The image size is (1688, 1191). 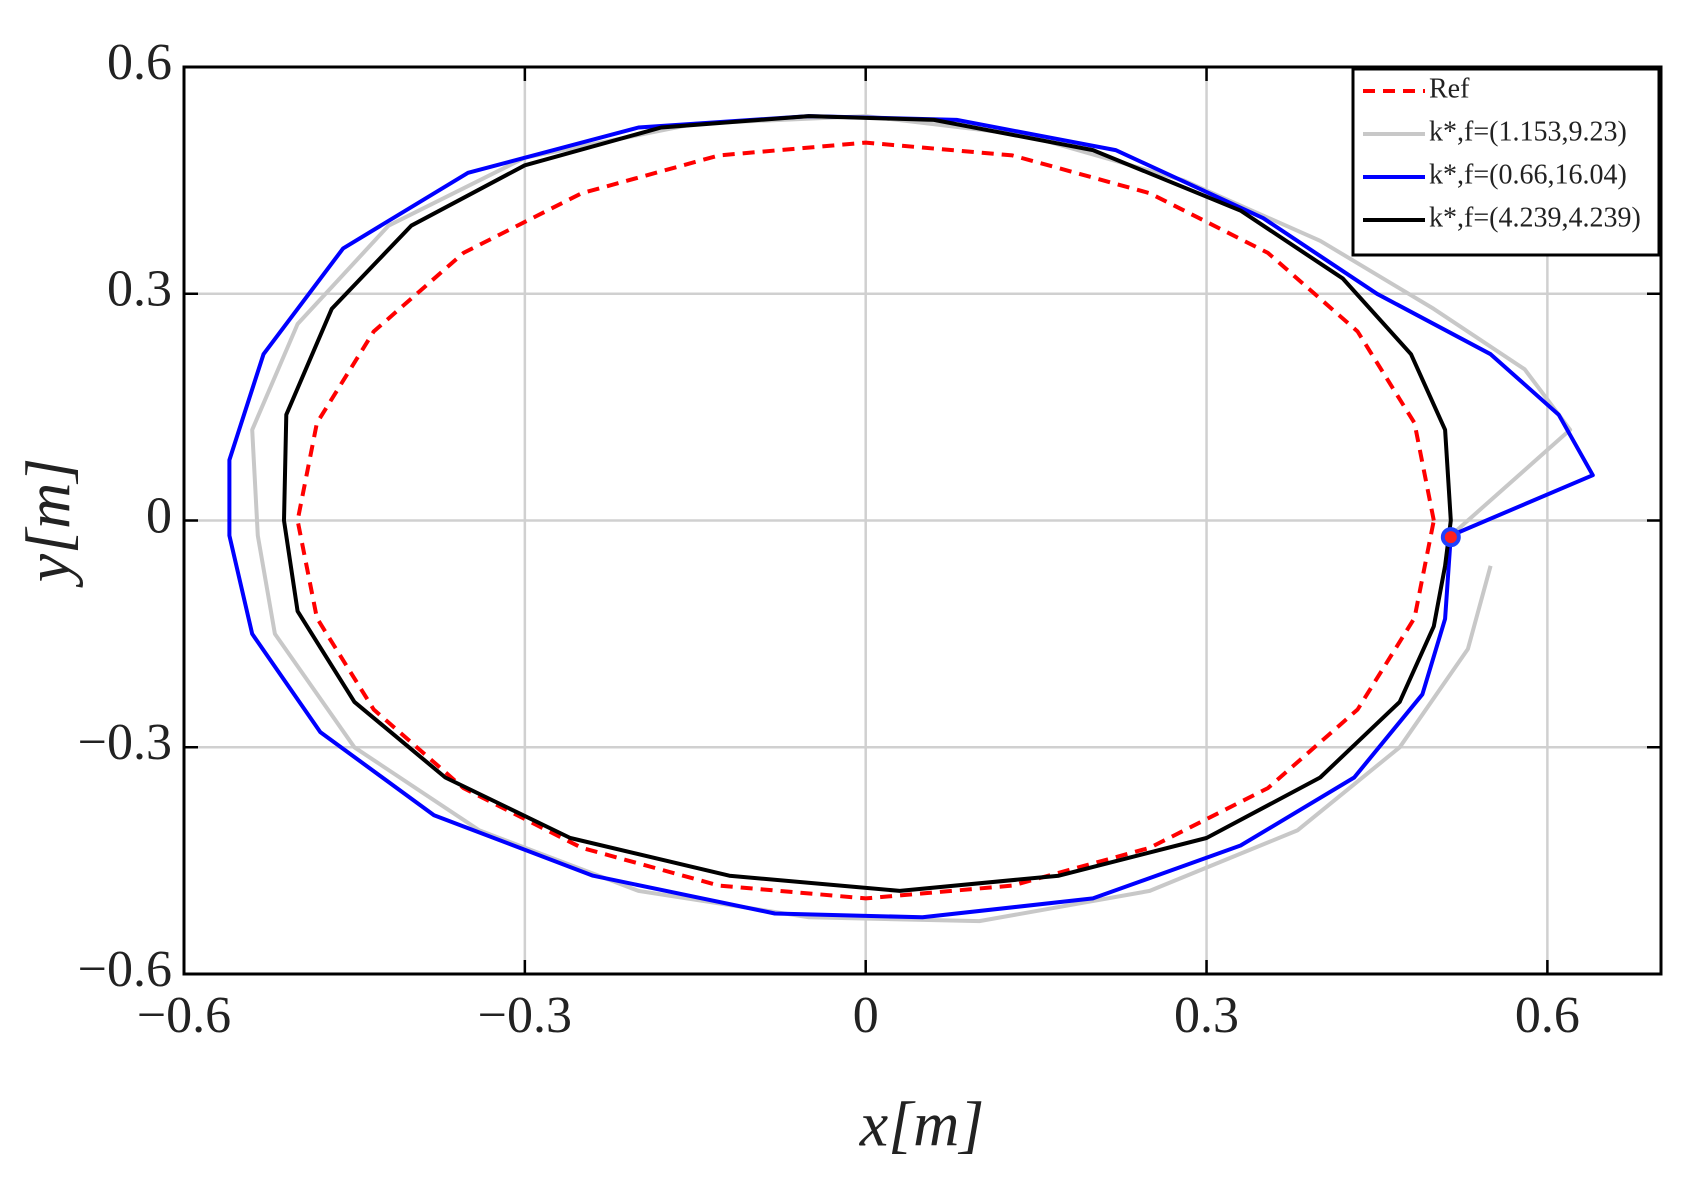 What do you see at coordinates (866, 1015) in the screenshot?
I see `x-tick-label: 0` at bounding box center [866, 1015].